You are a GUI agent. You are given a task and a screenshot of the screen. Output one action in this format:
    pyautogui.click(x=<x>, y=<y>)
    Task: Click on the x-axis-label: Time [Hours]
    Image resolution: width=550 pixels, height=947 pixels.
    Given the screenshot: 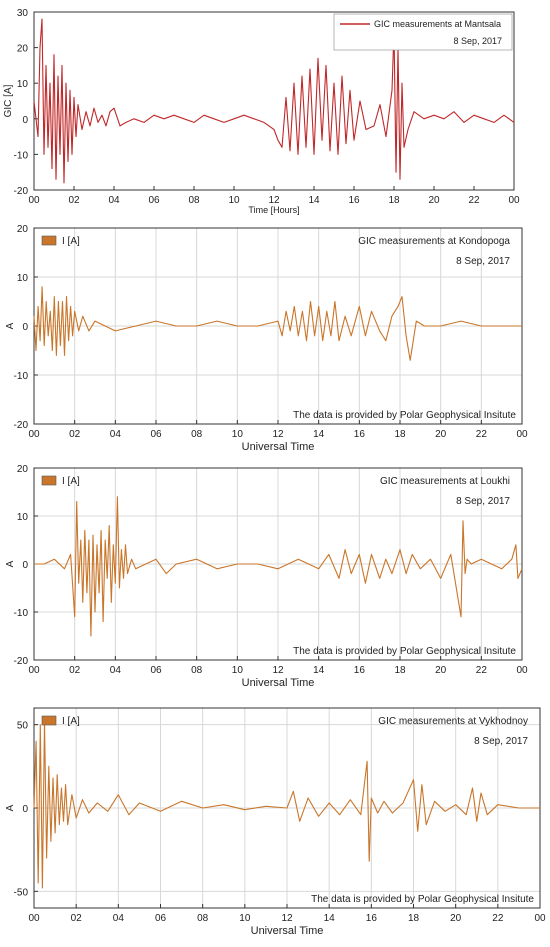 What is the action you would take?
    pyautogui.click(x=273, y=210)
    